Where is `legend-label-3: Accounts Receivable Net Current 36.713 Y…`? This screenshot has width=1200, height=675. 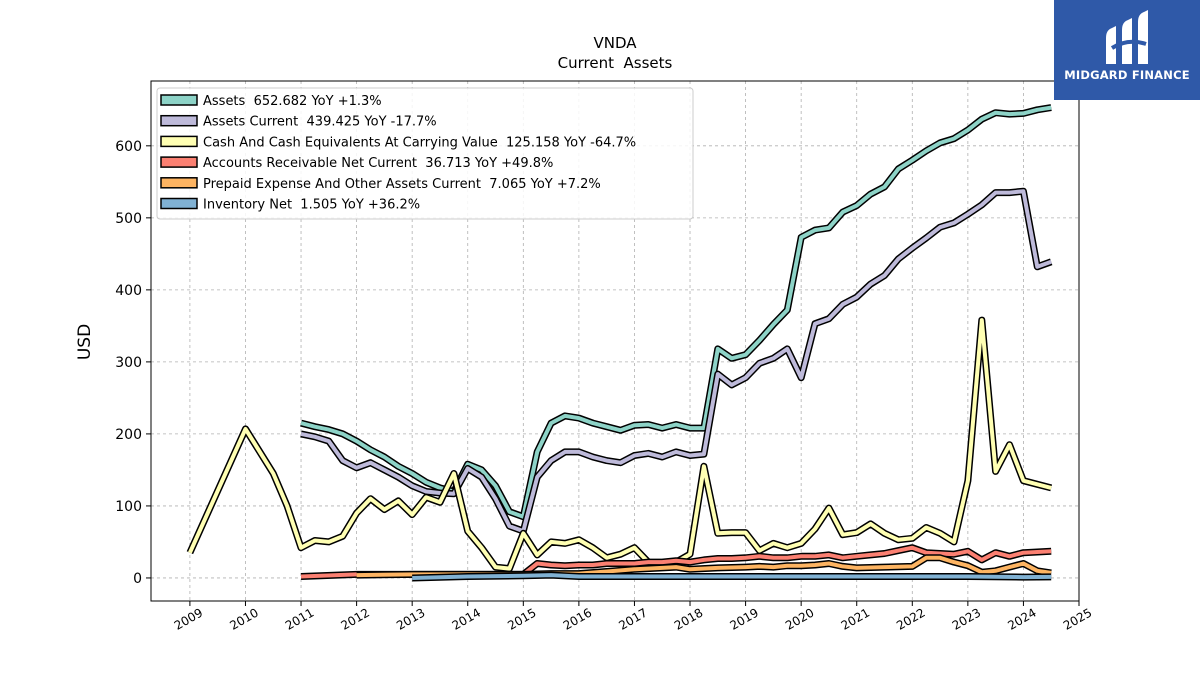
legend-label-3: Accounts Receivable Net Current 36.713 Y… is located at coordinates (378, 163).